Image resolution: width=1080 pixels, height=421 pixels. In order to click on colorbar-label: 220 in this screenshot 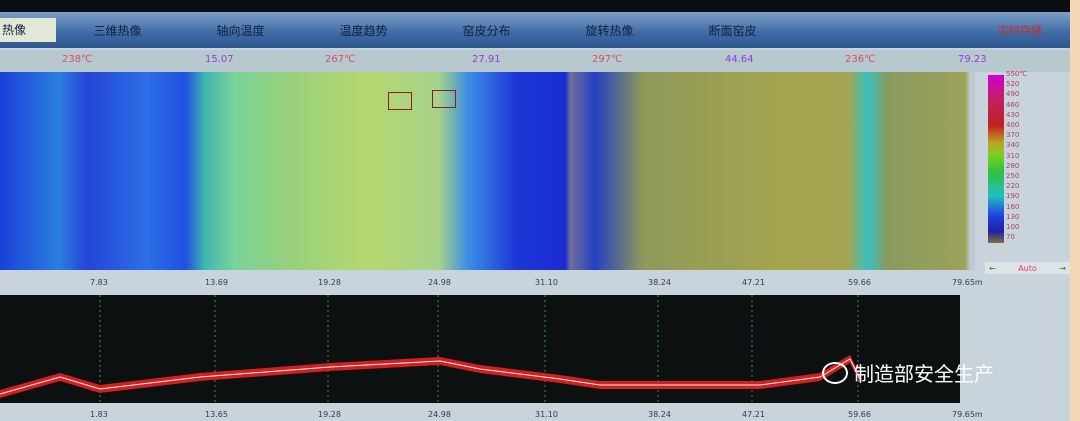, I will do `click(1013, 186)`.